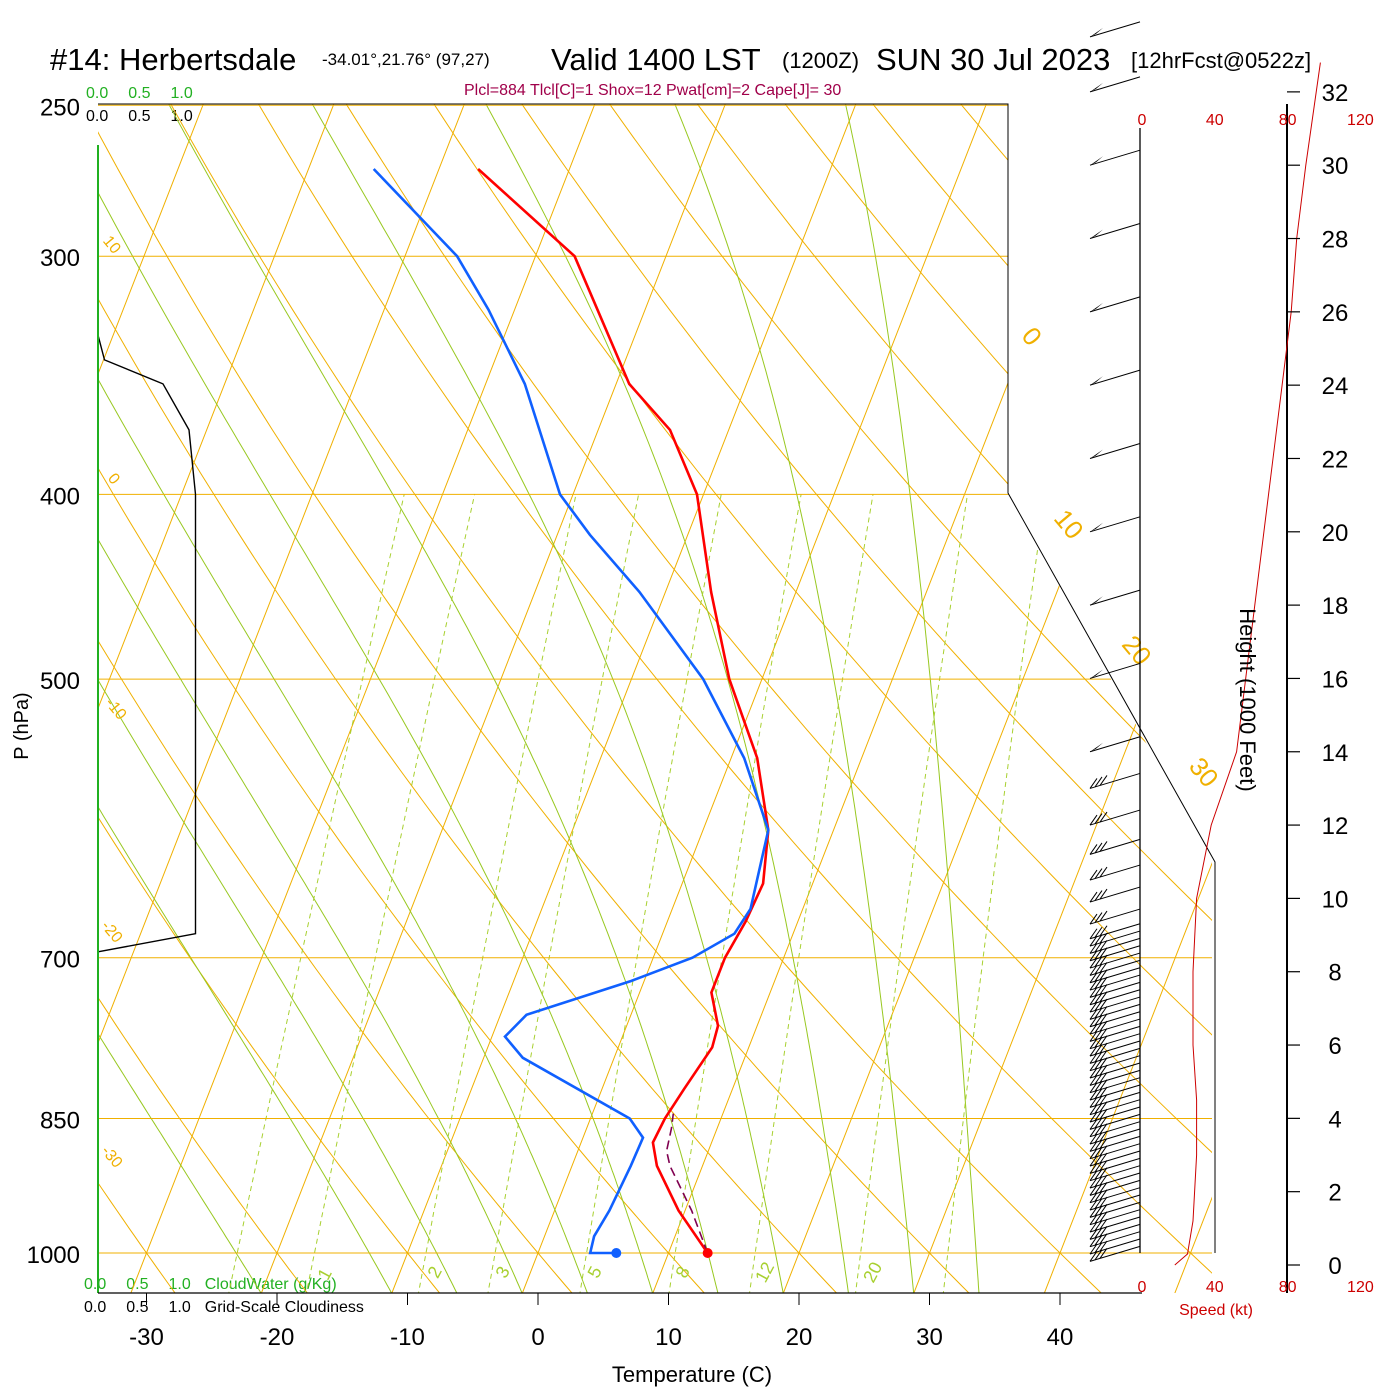 The image size is (1400, 1400). Describe the element at coordinates (60, 681) in the screenshot. I see `pressure-tick-label: 500` at that location.